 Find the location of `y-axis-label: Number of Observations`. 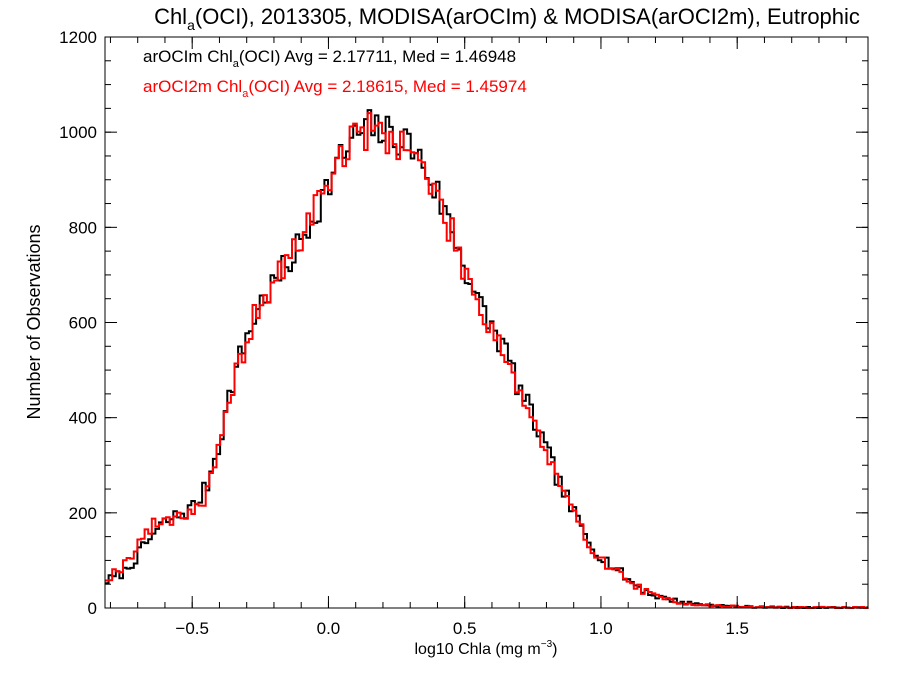

y-axis-label: Number of Observations is located at coordinates (34, 321).